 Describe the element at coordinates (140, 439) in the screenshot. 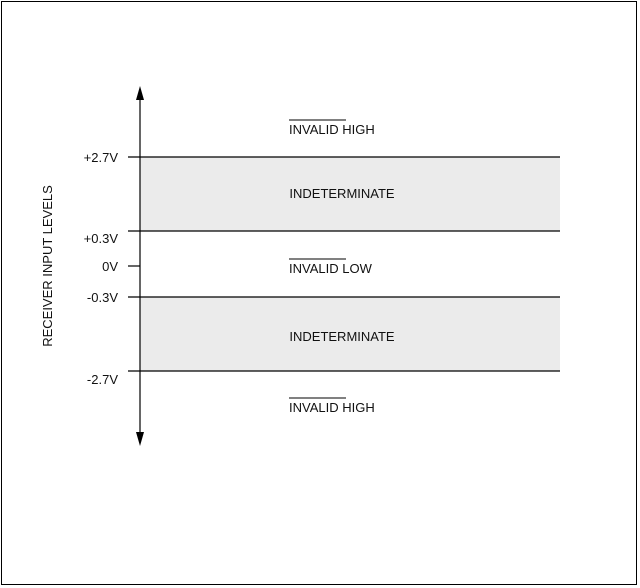

I see `arrow-down-icon` at that location.